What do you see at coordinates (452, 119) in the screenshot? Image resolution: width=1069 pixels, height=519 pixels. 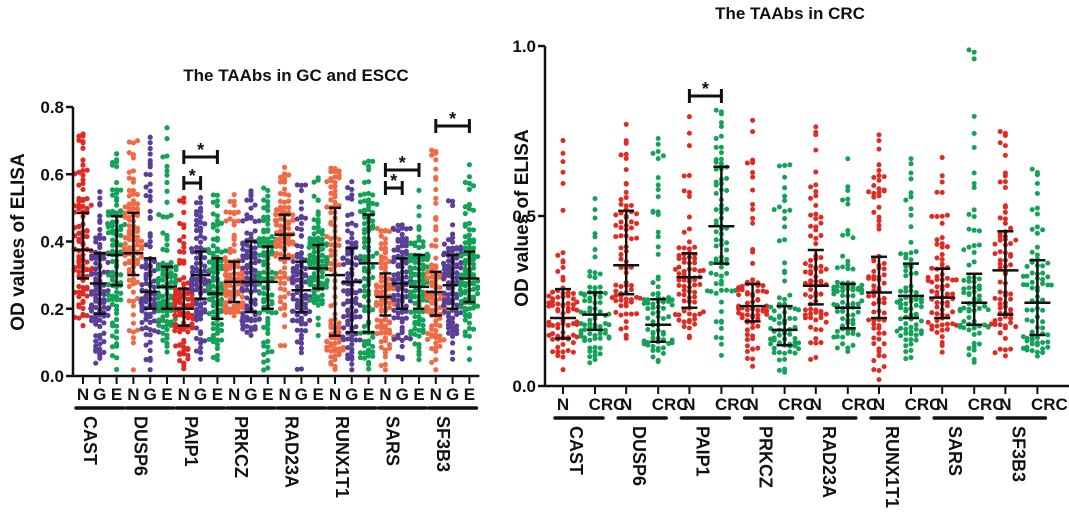 I see `significance-label: *` at bounding box center [452, 119].